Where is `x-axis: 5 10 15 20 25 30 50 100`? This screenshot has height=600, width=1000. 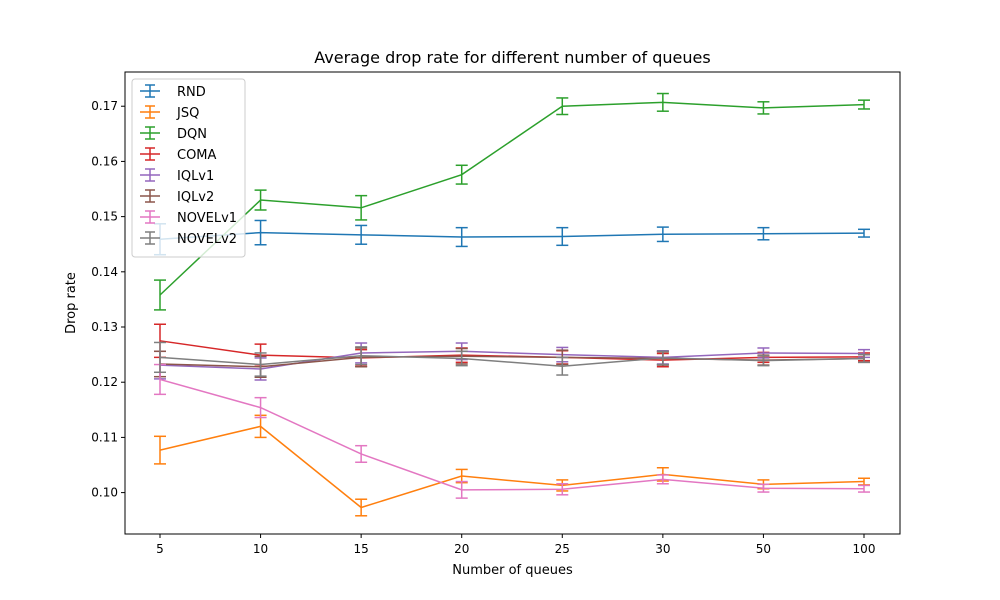
x-axis: 5 10 15 20 25 30 50 100 is located at coordinates (515, 545).